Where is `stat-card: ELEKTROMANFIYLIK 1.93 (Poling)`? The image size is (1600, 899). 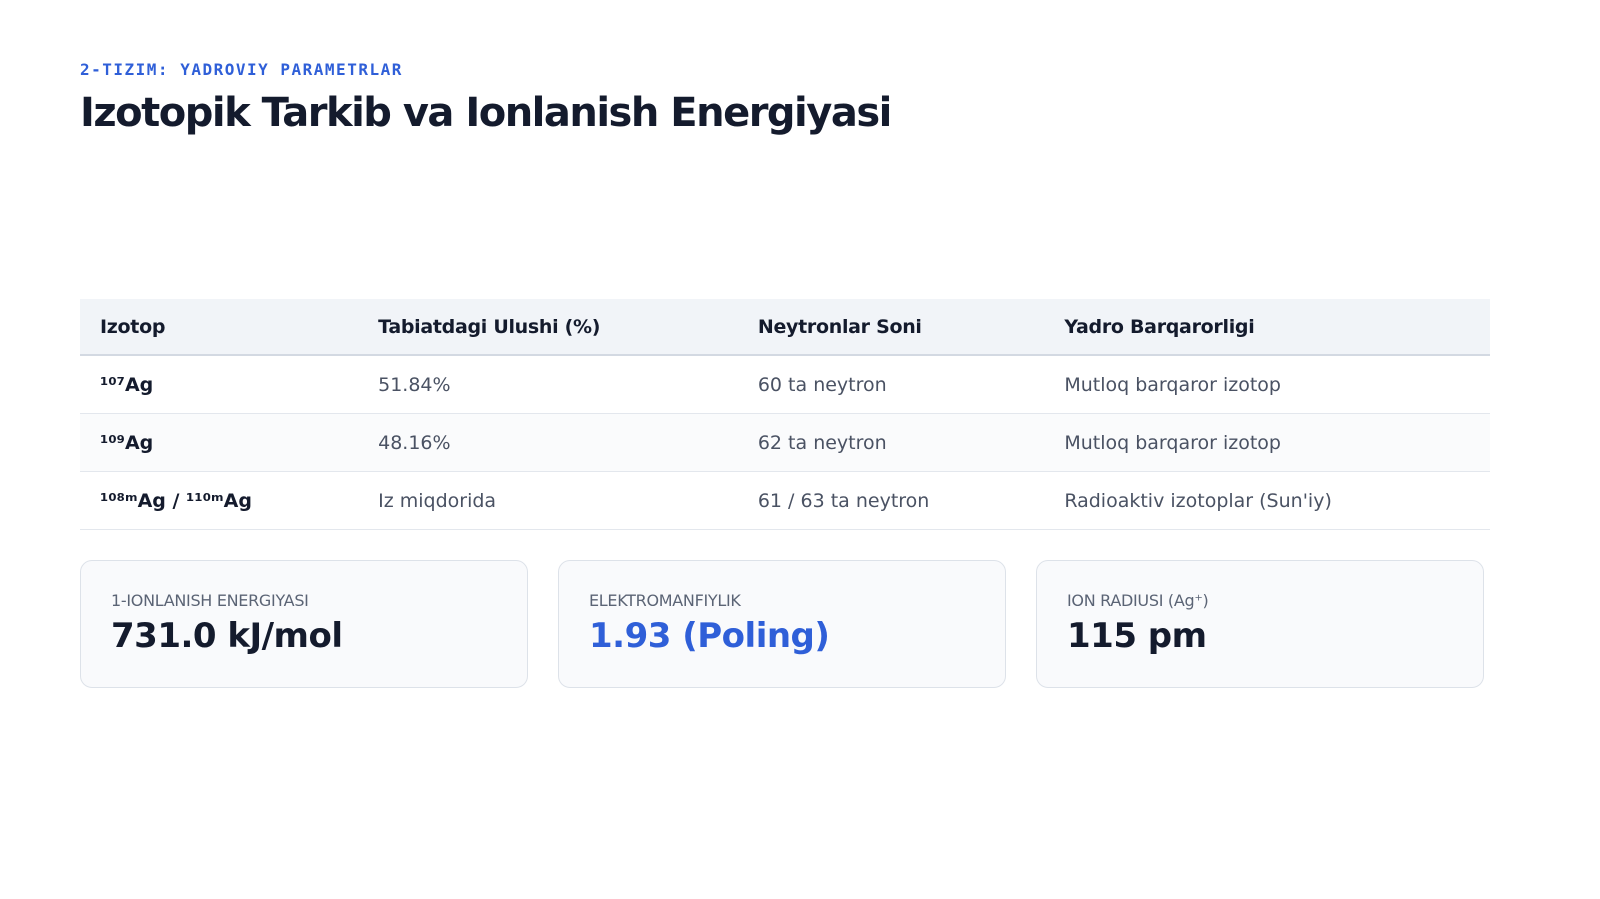 stat-card: ELEKTROMANFIYLIK 1.93 (Poling) is located at coordinates (782, 624).